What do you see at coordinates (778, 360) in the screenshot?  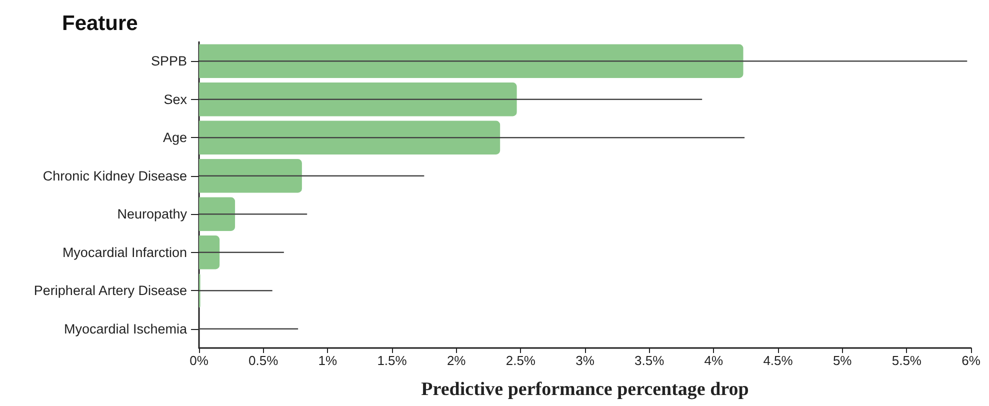 I see `x-tick-label: 4.5%` at bounding box center [778, 360].